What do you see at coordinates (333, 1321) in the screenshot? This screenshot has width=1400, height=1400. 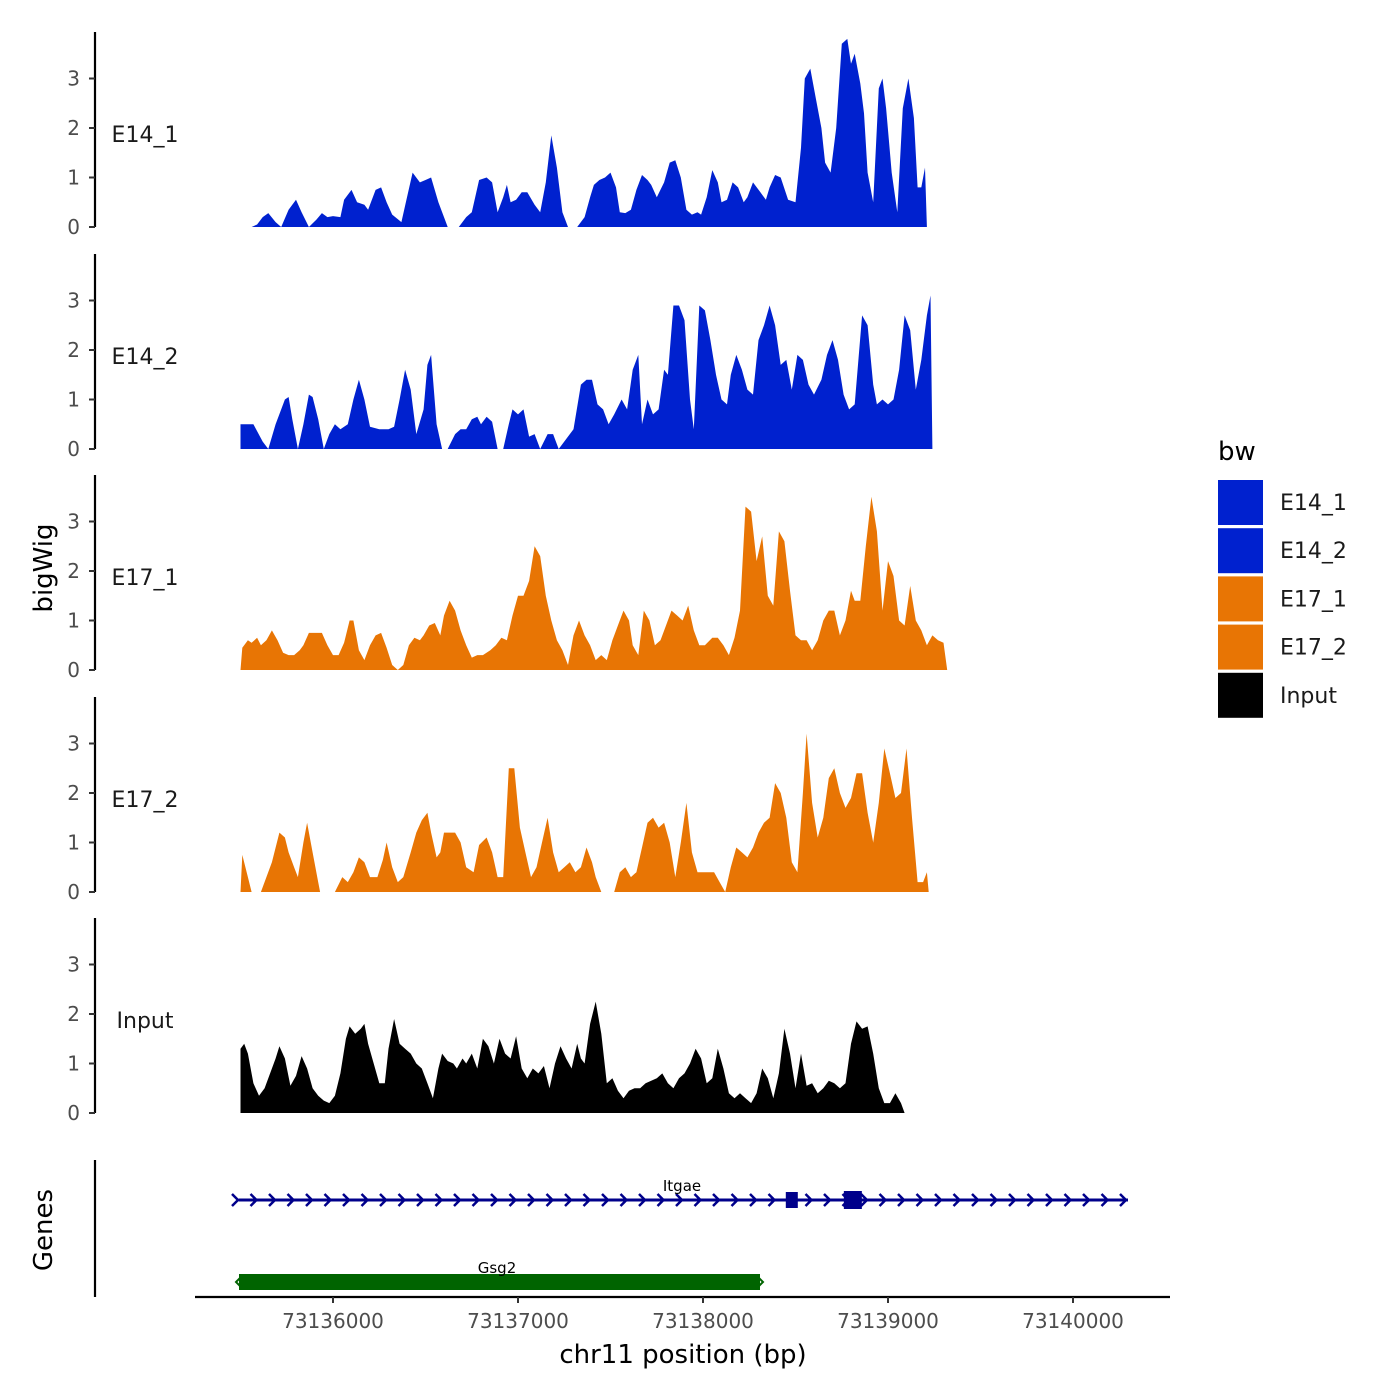 I see `x-tick-label: 73136000` at bounding box center [333, 1321].